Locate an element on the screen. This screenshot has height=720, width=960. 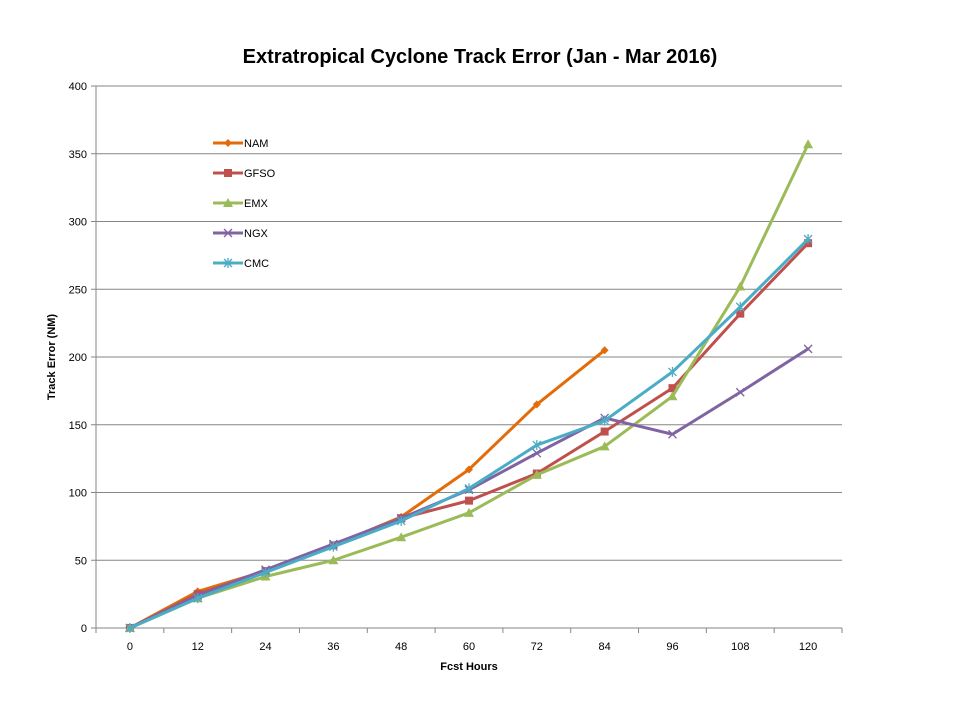
legend-label: NGX is located at coordinates (256, 234).